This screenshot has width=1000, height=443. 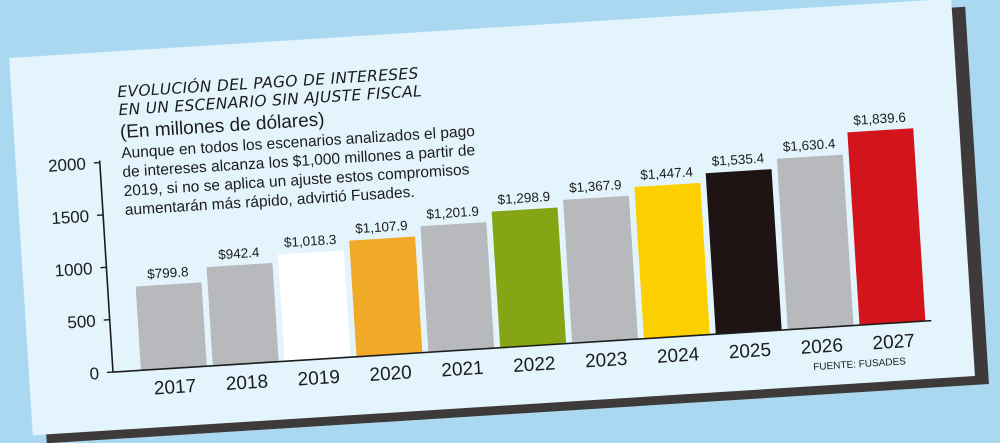 What do you see at coordinates (523, 198) in the screenshot?
I see `value-label-2022: $1,298.9` at bounding box center [523, 198].